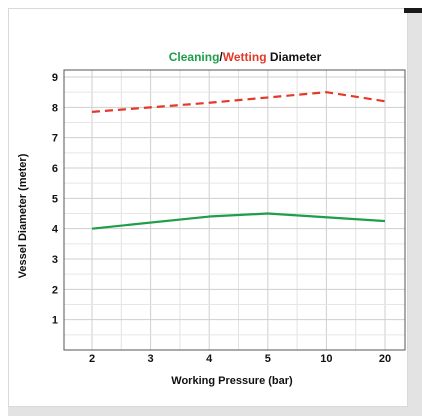 The width and height of the screenshot is (422, 416). Describe the element at coordinates (55, 139) in the screenshot. I see `y-tick-label: 7` at that location.